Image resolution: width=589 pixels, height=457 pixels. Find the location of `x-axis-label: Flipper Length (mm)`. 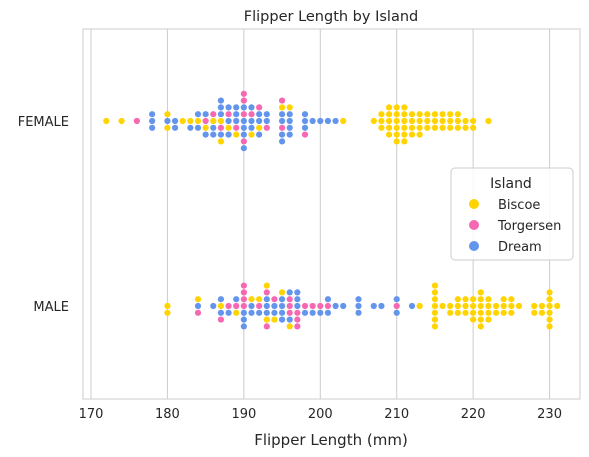

x-axis-label: Flipper Length (mm) is located at coordinates (331, 440).